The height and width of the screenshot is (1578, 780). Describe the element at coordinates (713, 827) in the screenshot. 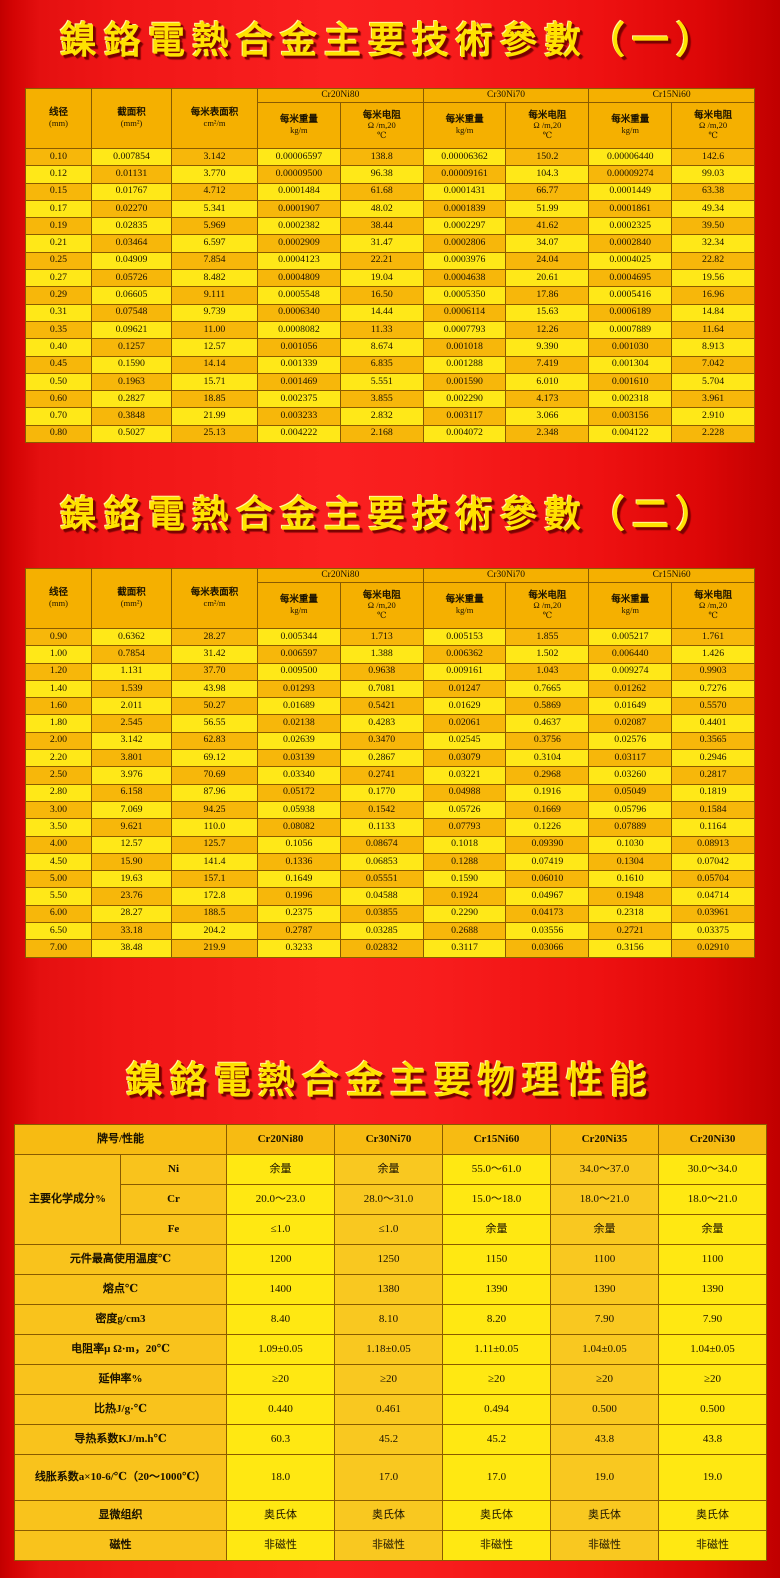

I see `table-cell: 0.1164` at that location.